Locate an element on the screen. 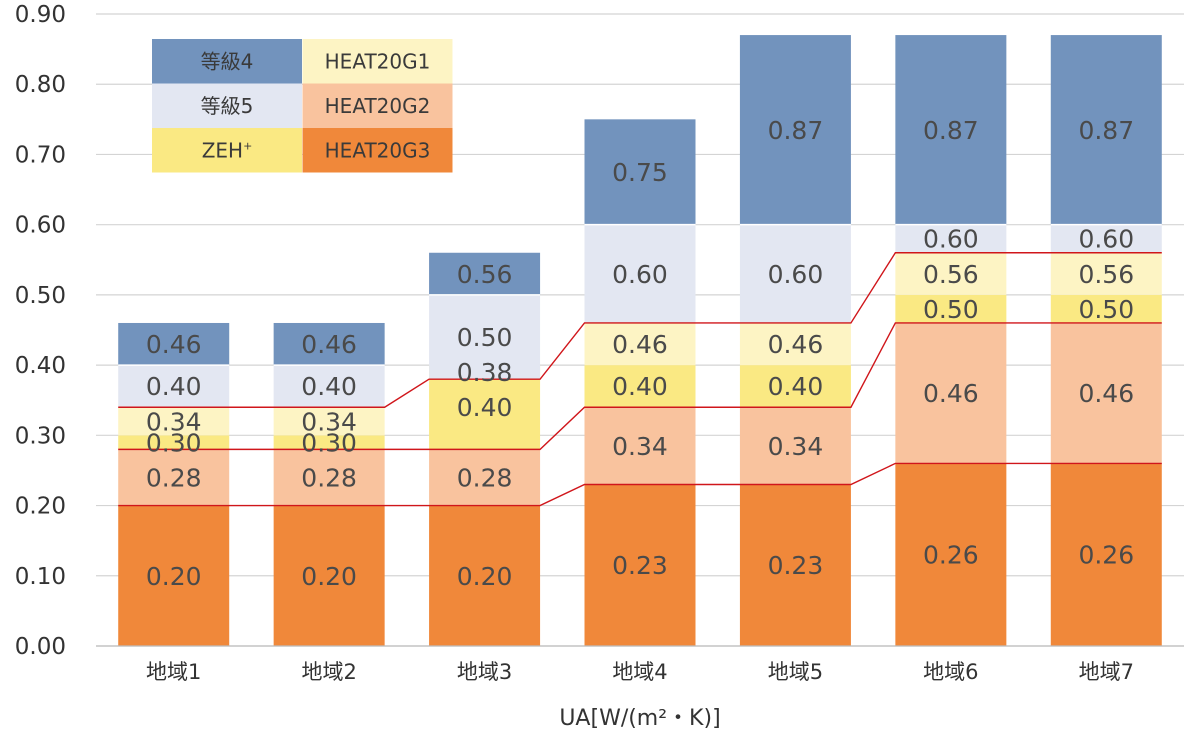  legend-label: HEAT20G2 is located at coordinates (378, 106).